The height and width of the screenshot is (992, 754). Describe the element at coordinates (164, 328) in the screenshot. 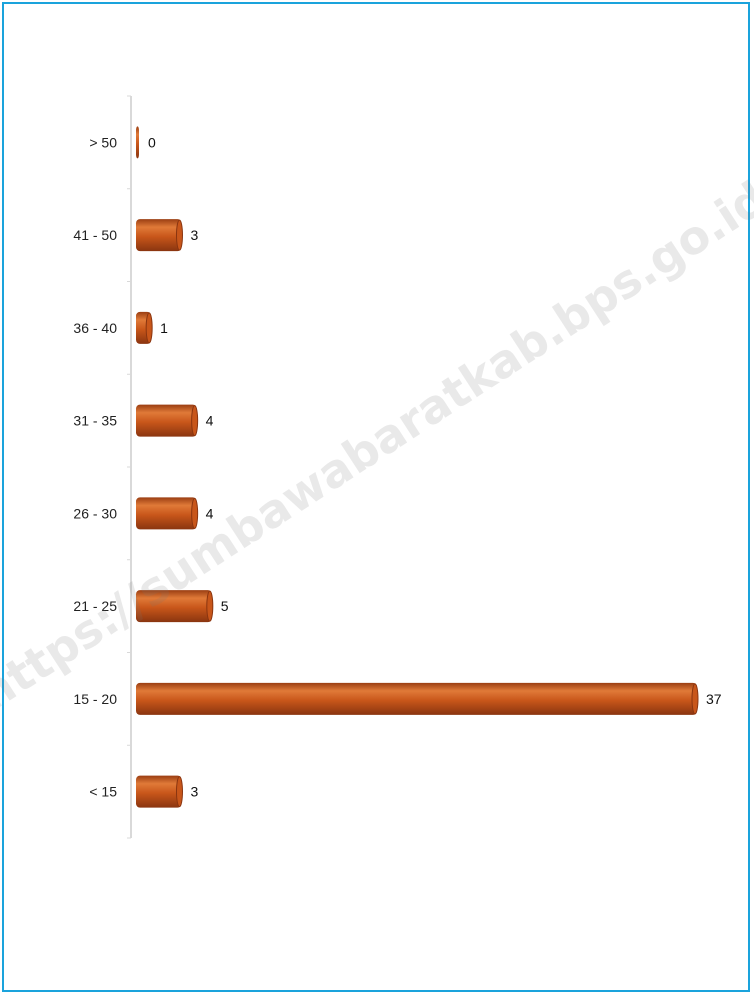

I see `data-label: 1` at that location.